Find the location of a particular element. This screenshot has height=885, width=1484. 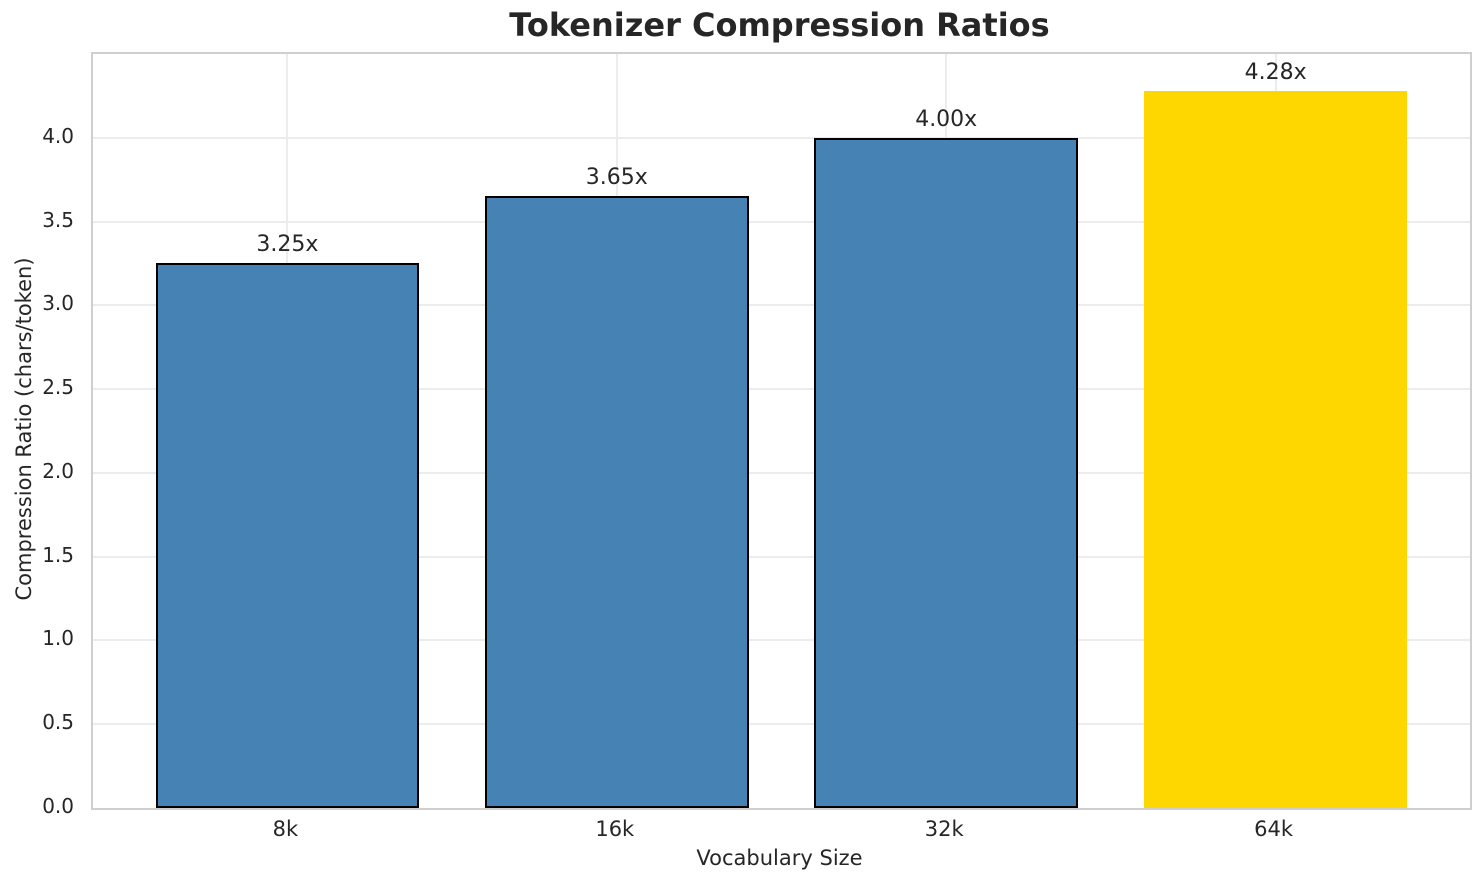

y-tick-label: 4.0 is located at coordinates (58, 135).